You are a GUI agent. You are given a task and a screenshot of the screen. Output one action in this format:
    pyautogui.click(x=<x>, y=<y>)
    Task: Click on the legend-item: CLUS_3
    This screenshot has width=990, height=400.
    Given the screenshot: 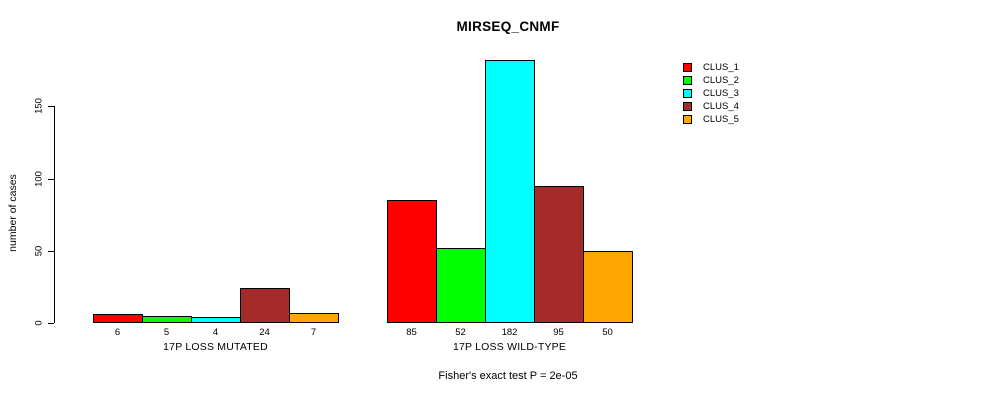 What is the action you would take?
    pyautogui.click(x=711, y=93)
    